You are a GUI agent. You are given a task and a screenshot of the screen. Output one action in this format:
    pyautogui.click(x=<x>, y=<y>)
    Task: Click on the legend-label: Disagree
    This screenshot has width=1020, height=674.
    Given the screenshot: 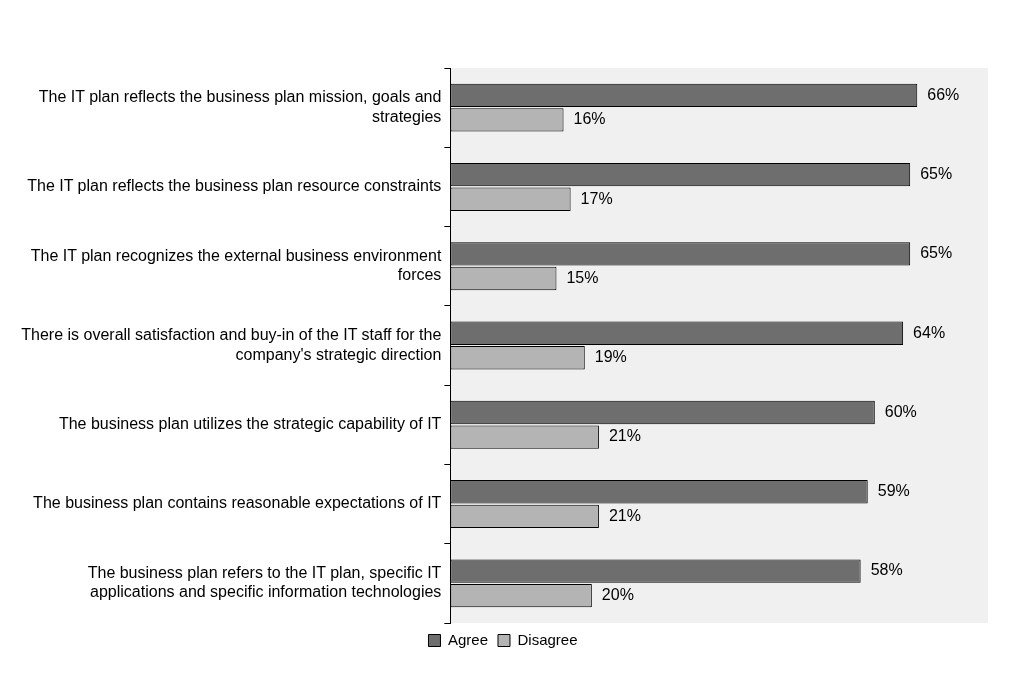 What is the action you would take?
    pyautogui.click(x=547, y=639)
    